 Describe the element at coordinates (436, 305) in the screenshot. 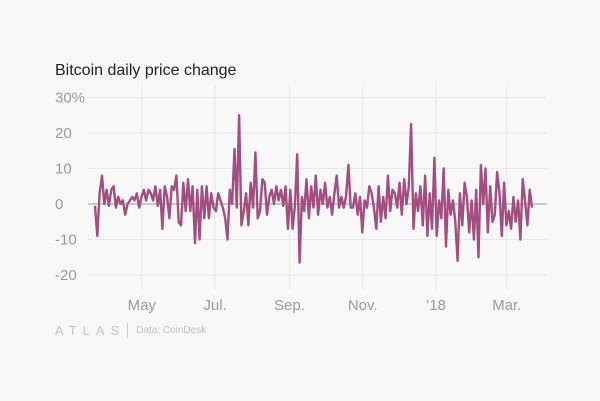

I see `x-tick-label: ’18` at that location.